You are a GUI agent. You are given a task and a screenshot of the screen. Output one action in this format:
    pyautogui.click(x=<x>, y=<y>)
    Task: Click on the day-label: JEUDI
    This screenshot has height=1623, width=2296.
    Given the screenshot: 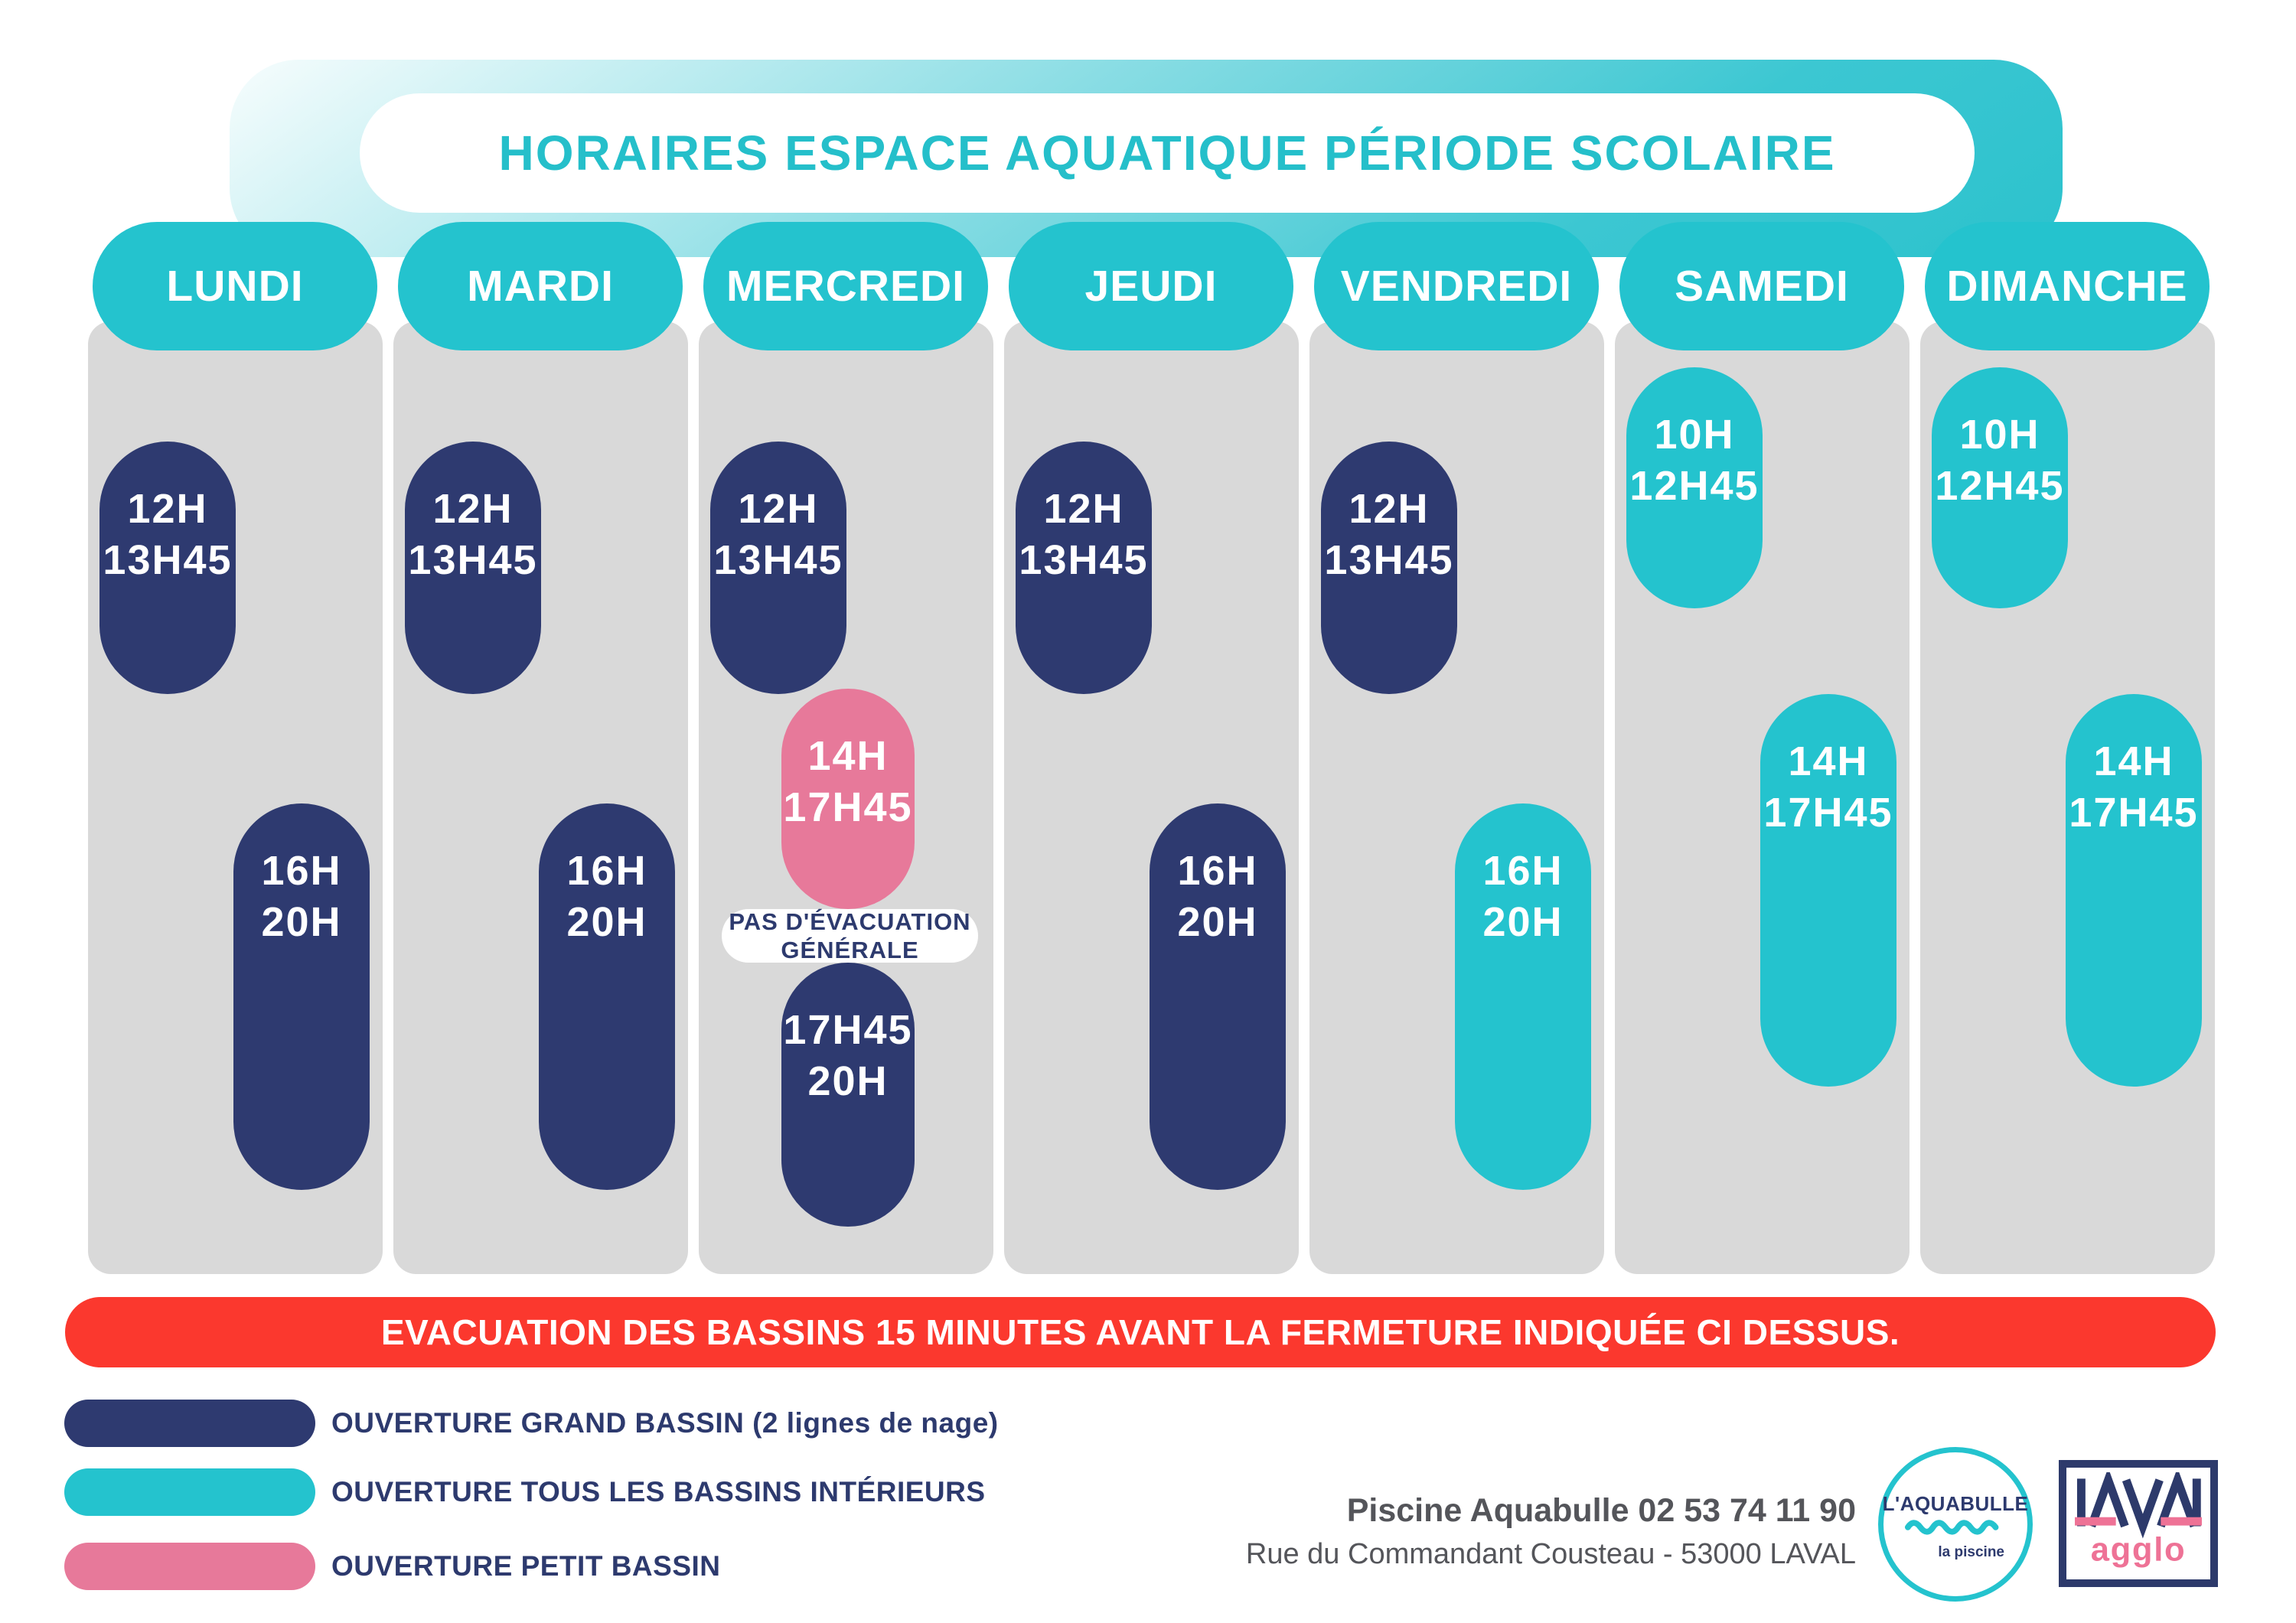 What is the action you would take?
    pyautogui.click(x=1151, y=286)
    